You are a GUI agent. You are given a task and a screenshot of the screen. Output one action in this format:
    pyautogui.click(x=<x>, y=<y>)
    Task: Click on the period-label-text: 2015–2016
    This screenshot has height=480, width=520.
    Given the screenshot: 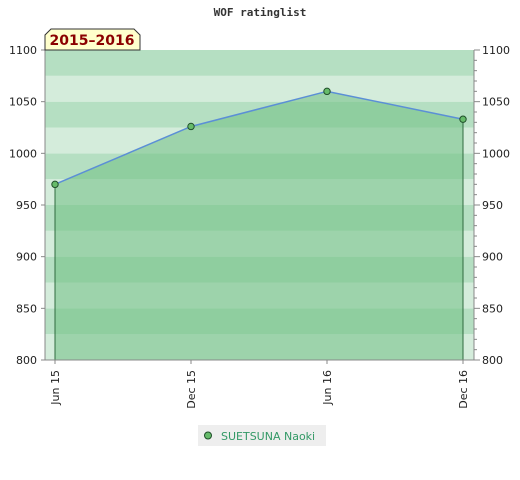 What is the action you would take?
    pyautogui.click(x=92, y=41)
    